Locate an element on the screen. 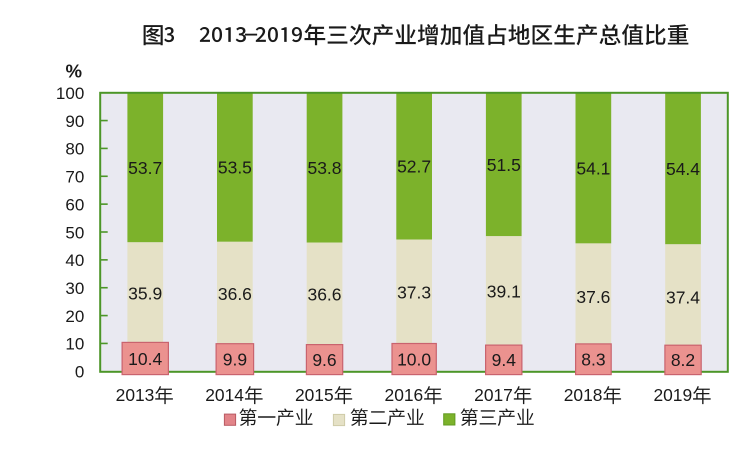  svg-text: 53.7 is located at coordinates (145, 168).